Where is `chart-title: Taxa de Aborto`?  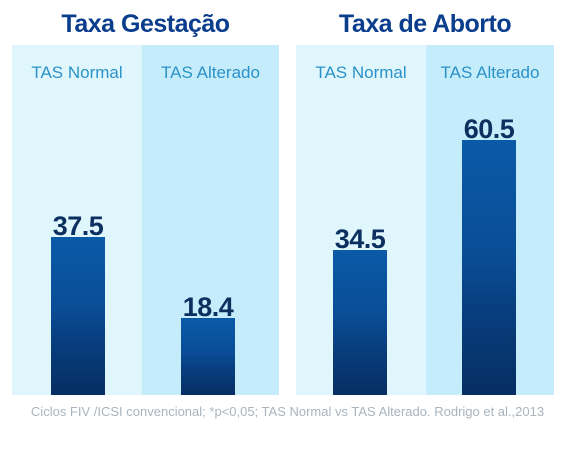 chart-title: Taxa de Aborto is located at coordinates (425, 24).